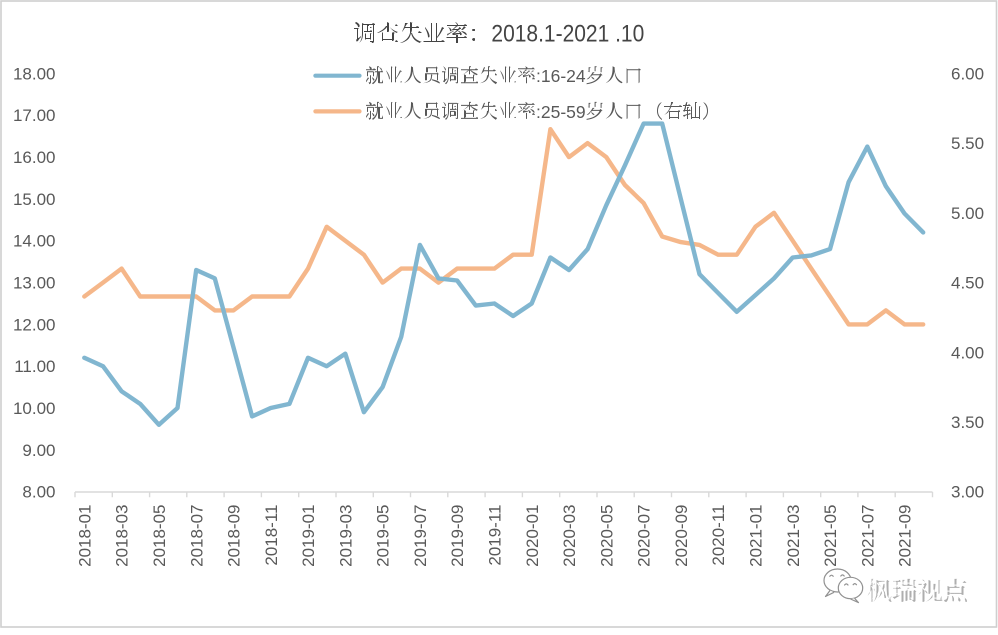  What do you see at coordinates (271, 535) in the screenshot?
I see `svg-text: 2018-11` at bounding box center [271, 535].